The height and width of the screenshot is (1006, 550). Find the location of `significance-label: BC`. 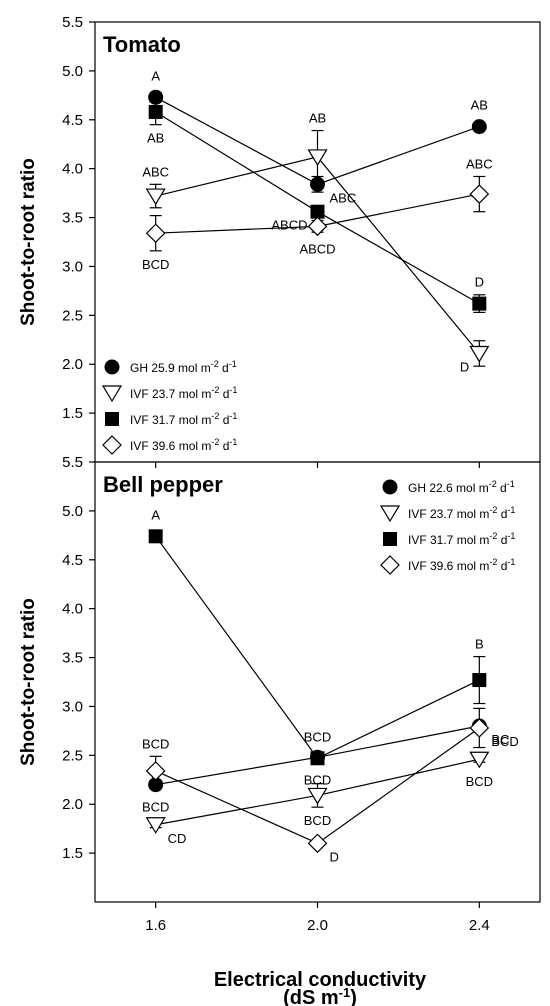

significance-label: BC is located at coordinates (500, 739).